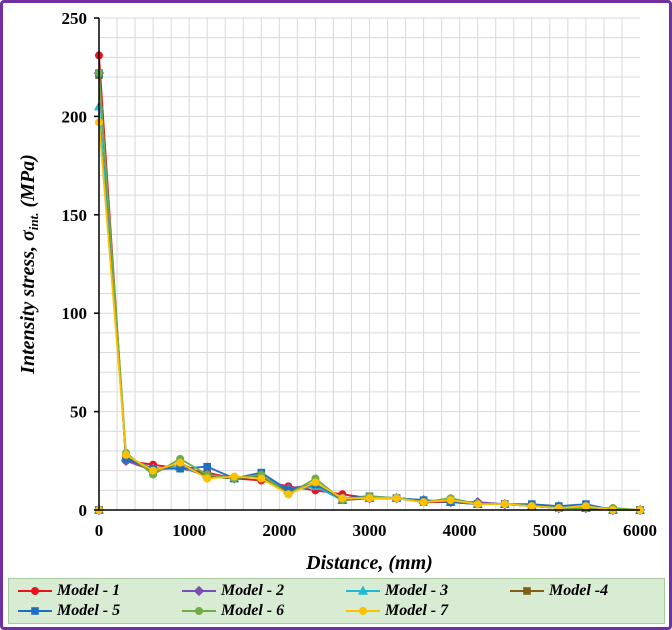  I want to click on y-tick-label: 0, so click(83, 510).